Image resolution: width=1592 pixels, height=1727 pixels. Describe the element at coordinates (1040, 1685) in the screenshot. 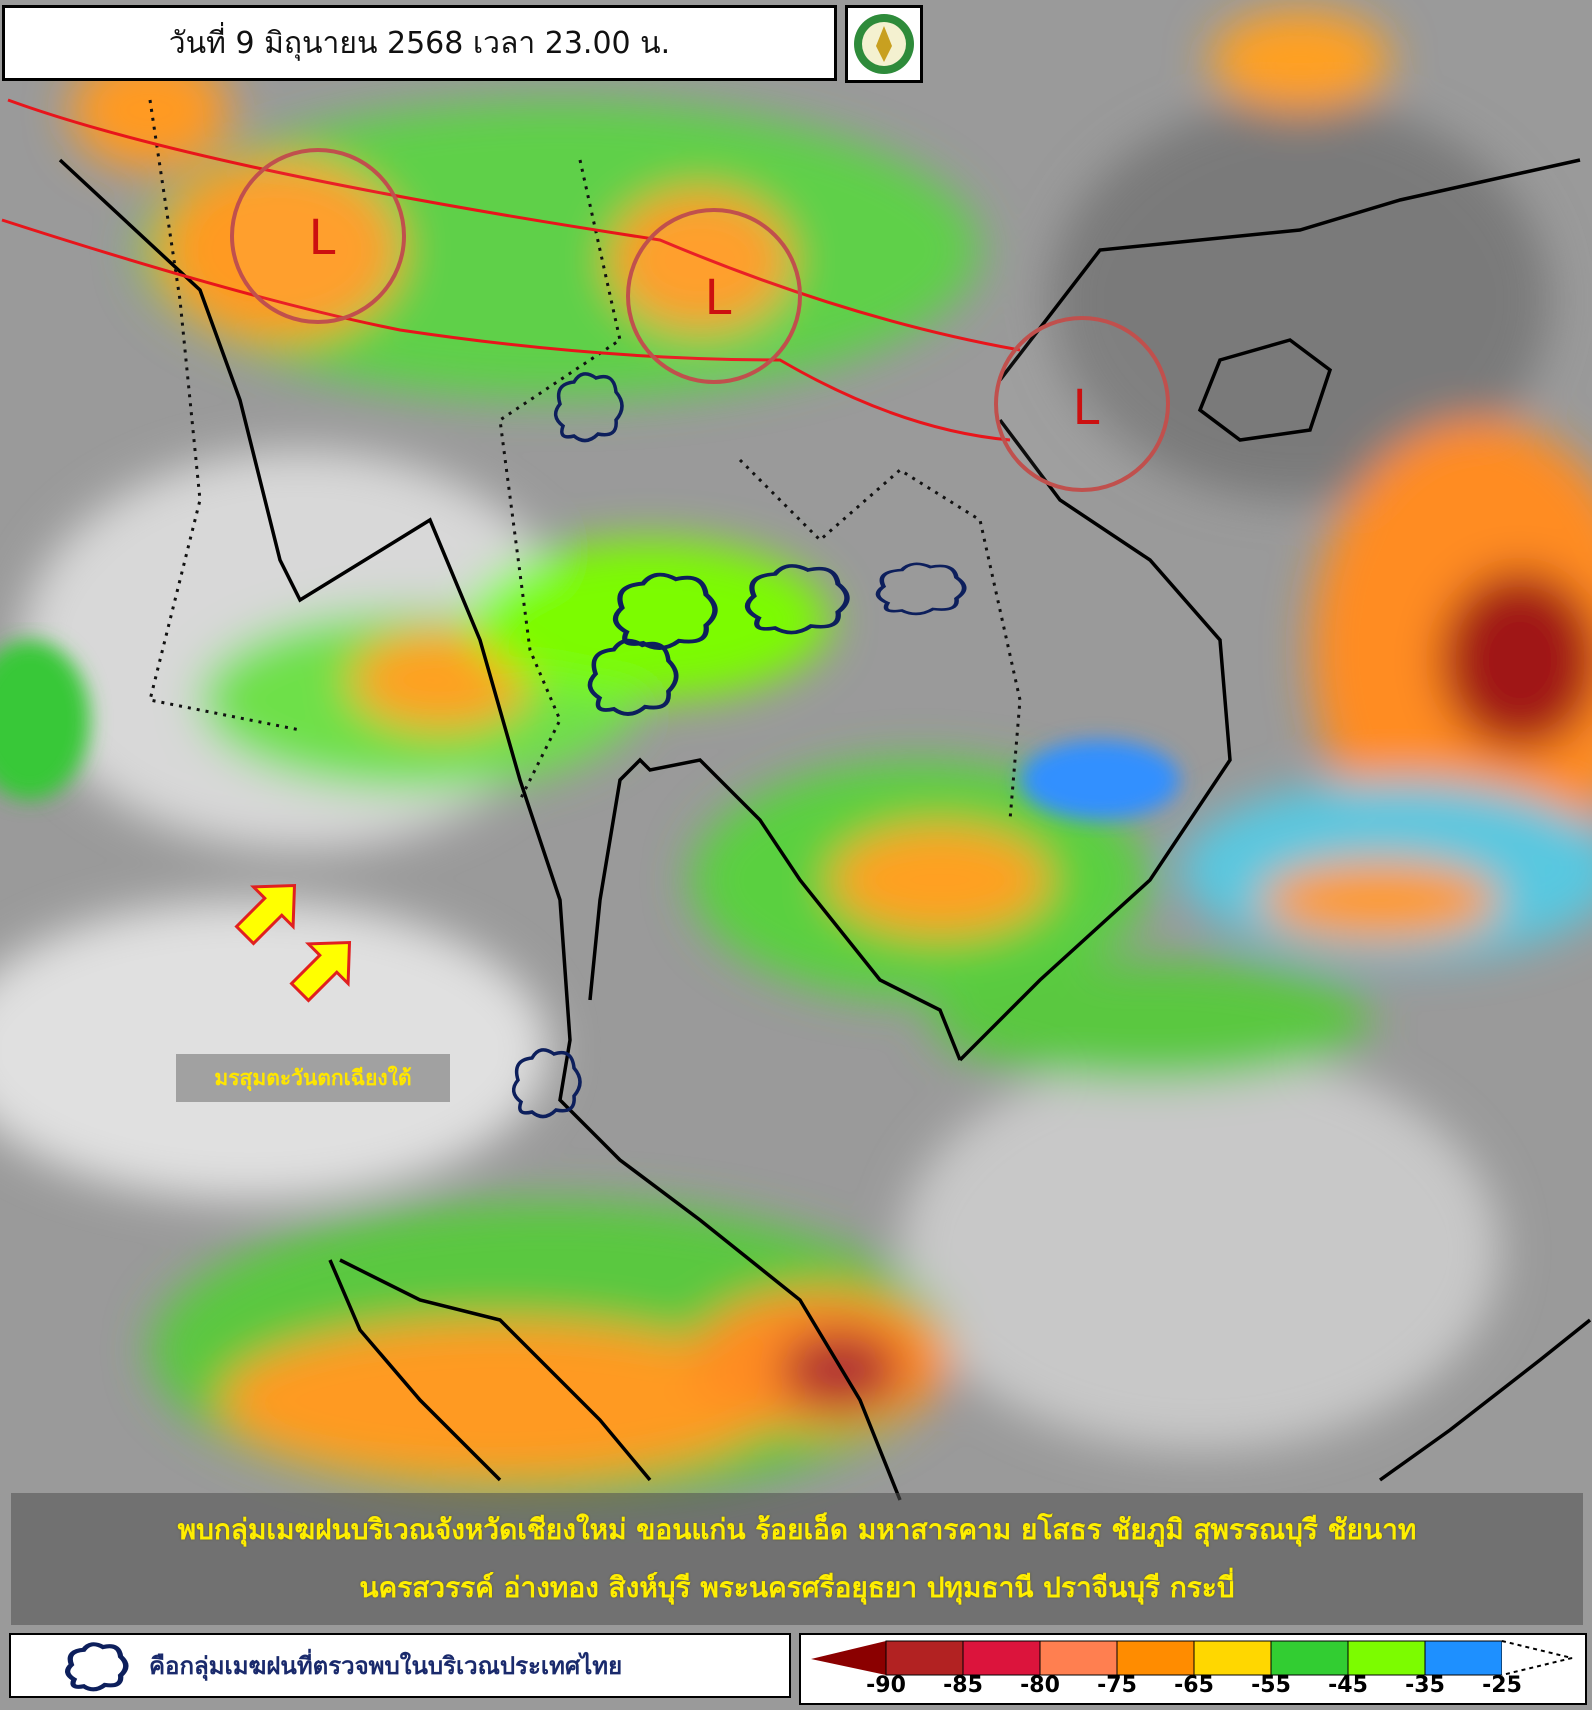

I see `scale-label: -80` at that location.